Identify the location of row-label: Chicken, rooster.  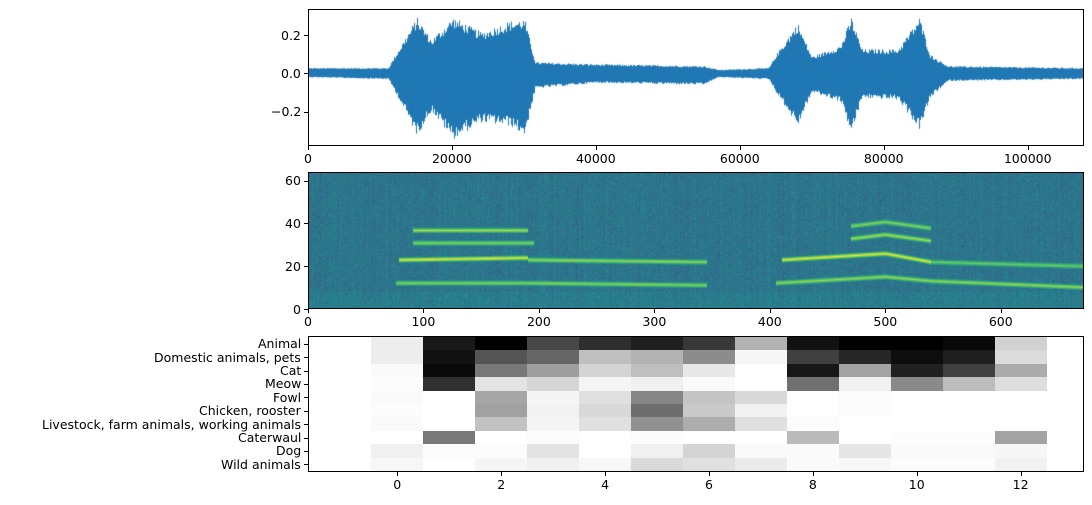
(250, 411).